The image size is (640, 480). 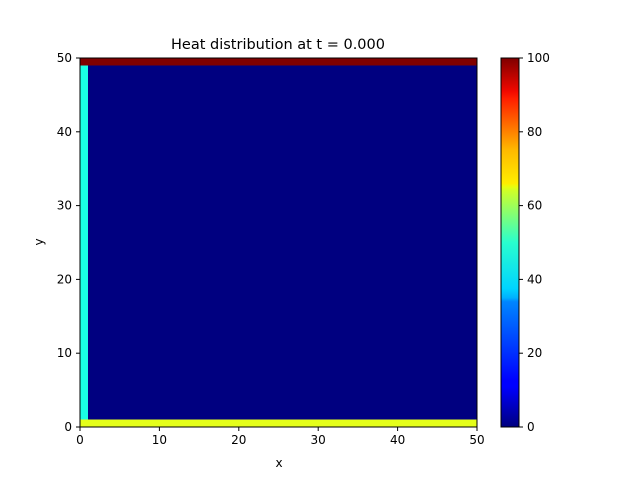 I want to click on x-tick-label: 20, so click(x=238, y=440).